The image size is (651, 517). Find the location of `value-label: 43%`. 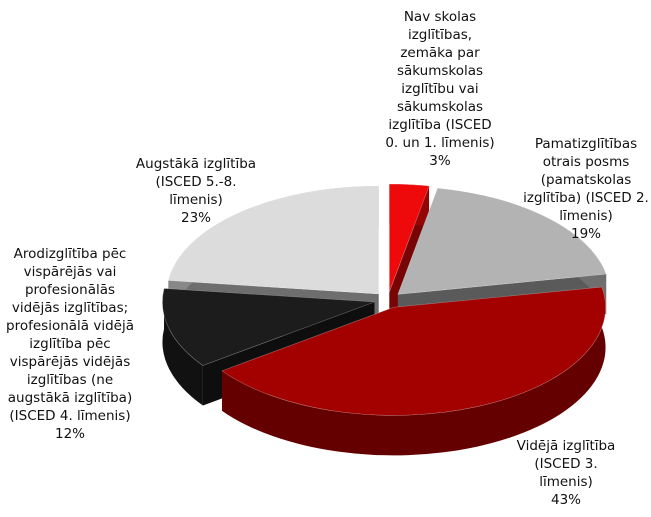

value-label: 43% is located at coordinates (565, 500).